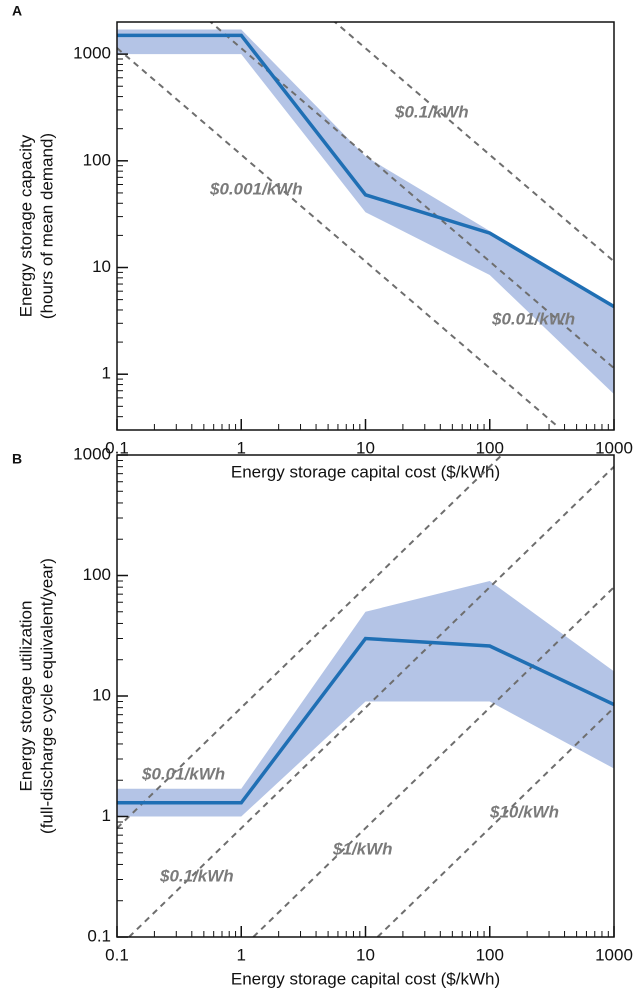 The image size is (639, 1000). I want to click on reference-label: $10/kWh, so click(524, 811).